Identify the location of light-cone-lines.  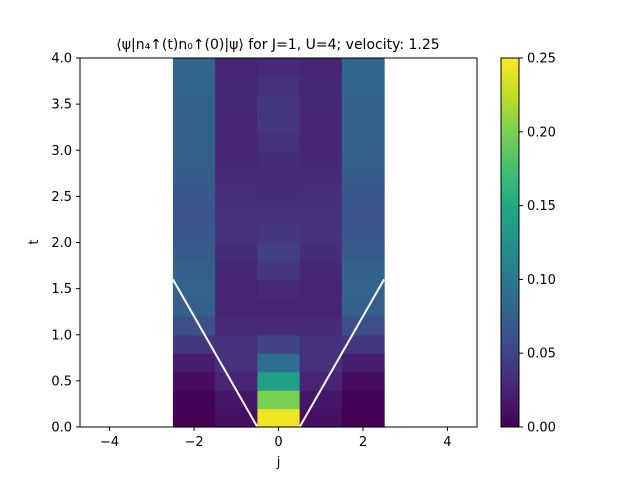
(278, 353).